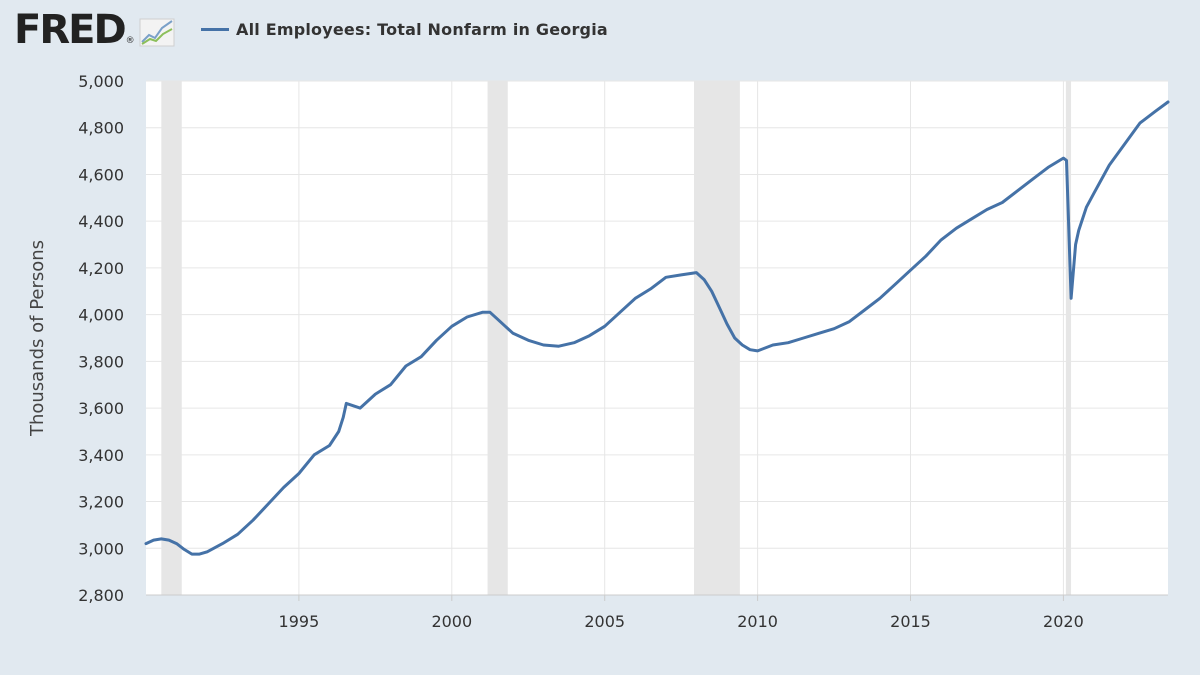  What do you see at coordinates (101, 268) in the screenshot?
I see `y-tick-label: 4,200` at bounding box center [101, 268].